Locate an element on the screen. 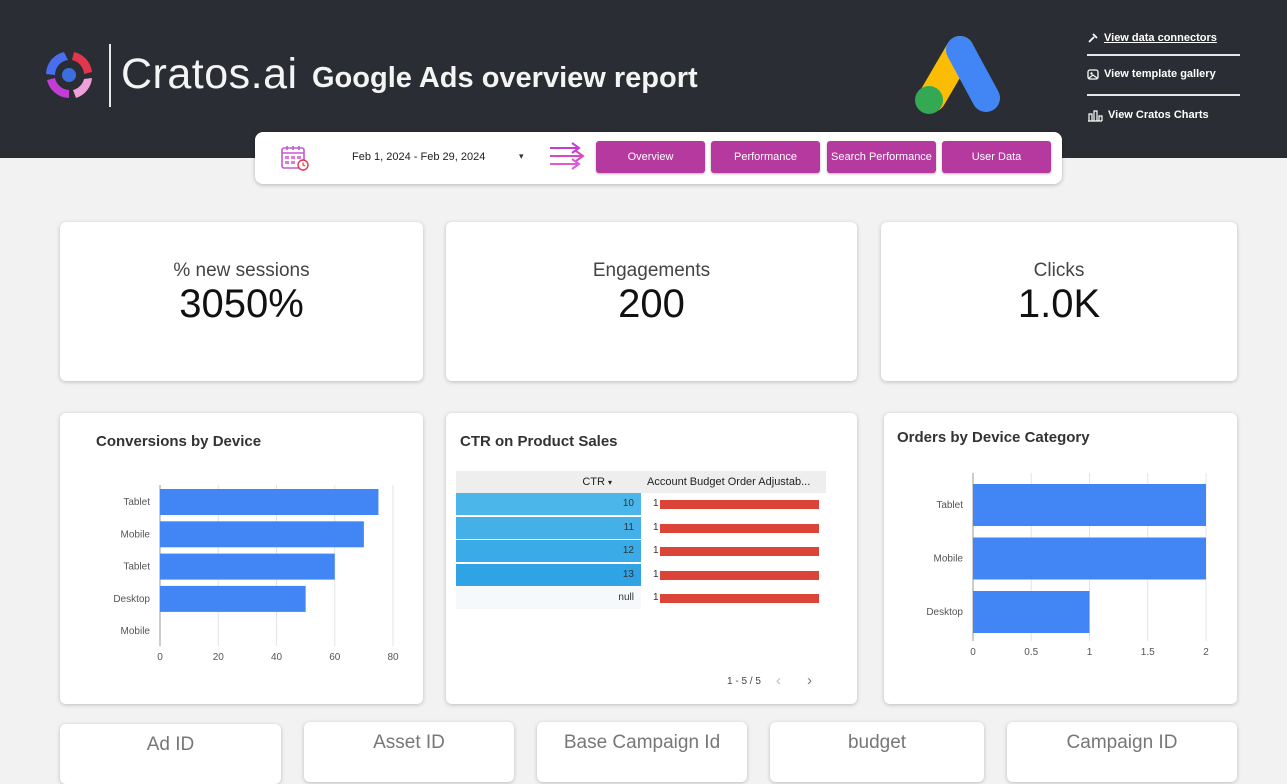 Image resolution: width=1287 pixels, height=784 pixels. report-title: Google Ads overview report is located at coordinates (505, 78).